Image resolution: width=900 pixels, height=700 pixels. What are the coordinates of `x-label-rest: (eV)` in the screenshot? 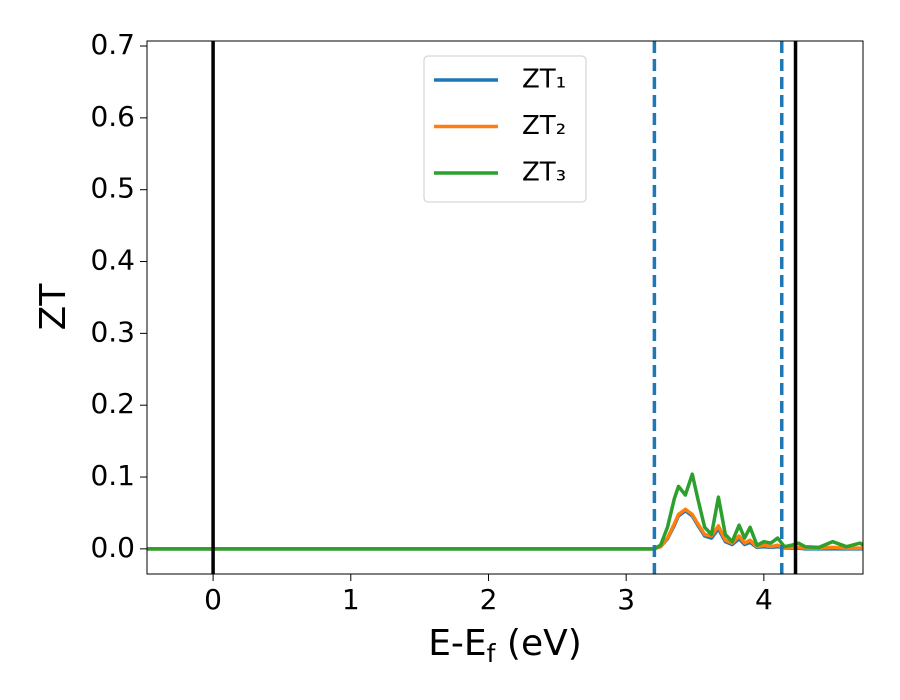 It's located at (538, 643).